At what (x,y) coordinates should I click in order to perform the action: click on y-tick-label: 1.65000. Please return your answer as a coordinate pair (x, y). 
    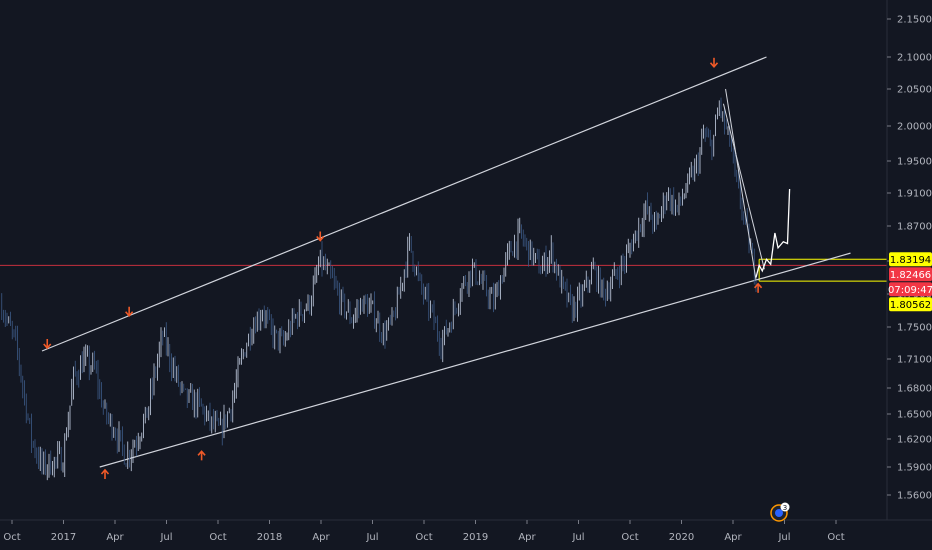
    Looking at the image, I should click on (914, 415).